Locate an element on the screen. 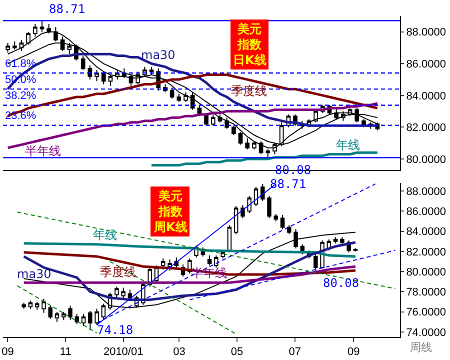  series-label: 半年线 is located at coordinates (43, 151).